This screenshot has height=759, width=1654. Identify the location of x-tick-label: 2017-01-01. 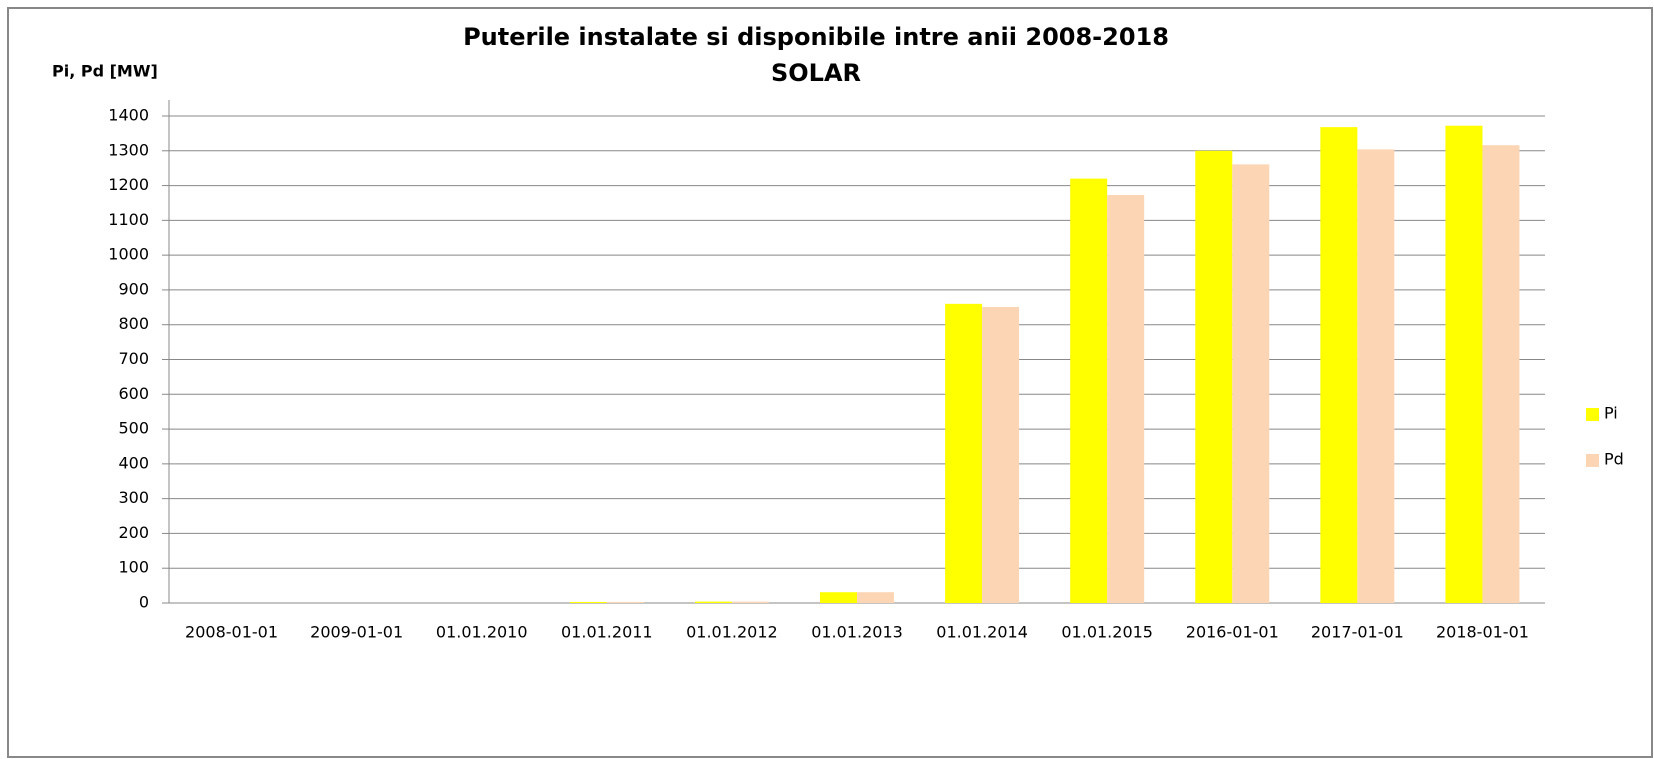
(1357, 632).